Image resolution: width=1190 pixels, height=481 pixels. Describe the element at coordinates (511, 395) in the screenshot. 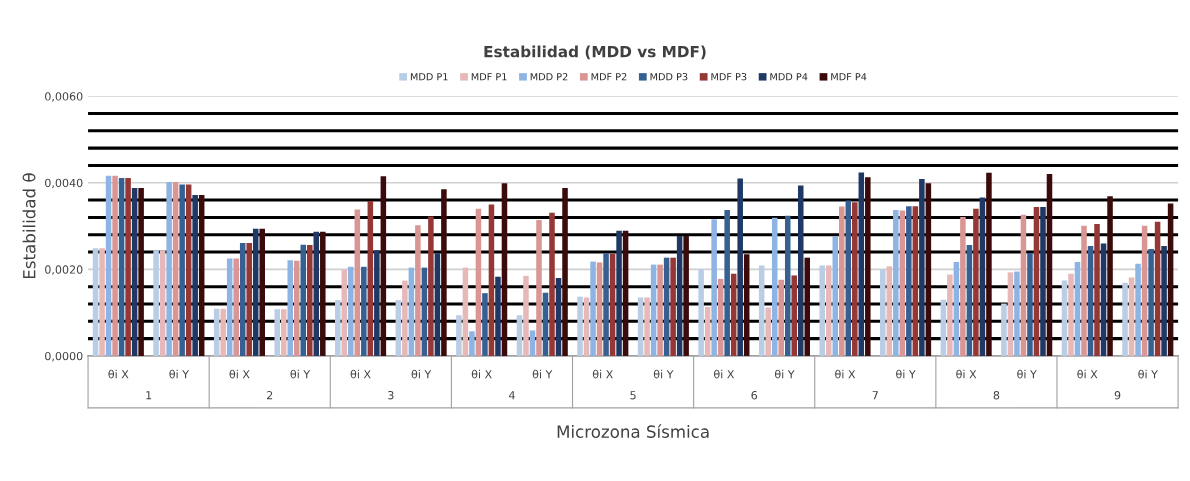

I see `text: 4` at that location.